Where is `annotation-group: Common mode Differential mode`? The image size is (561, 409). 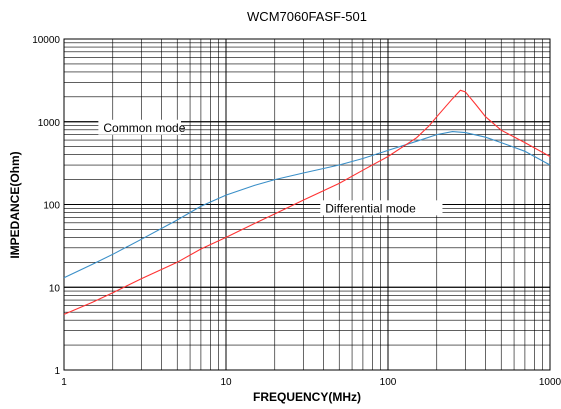
annotation-group: Common mode Differential mode is located at coordinates (270, 167).